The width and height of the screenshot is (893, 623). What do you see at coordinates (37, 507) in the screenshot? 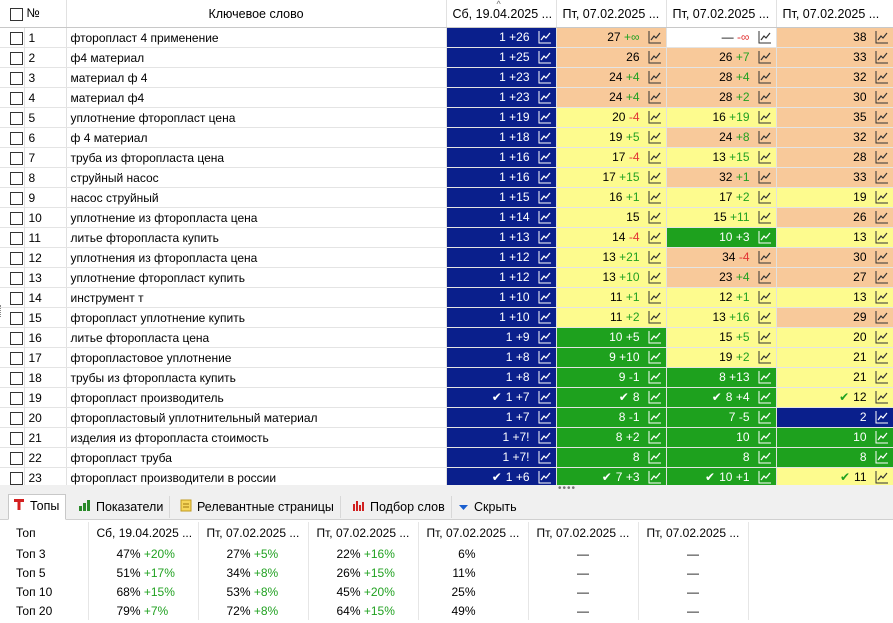
I see `tab-tops: Топы` at bounding box center [37, 507].